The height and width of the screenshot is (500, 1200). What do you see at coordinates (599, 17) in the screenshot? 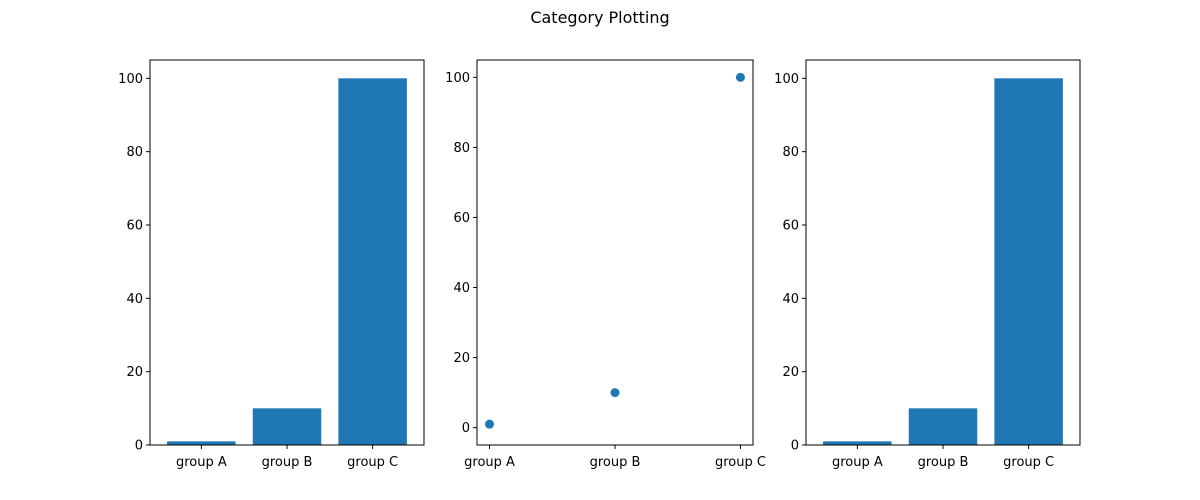
I see `figure-title: Category Plotting` at bounding box center [599, 17].